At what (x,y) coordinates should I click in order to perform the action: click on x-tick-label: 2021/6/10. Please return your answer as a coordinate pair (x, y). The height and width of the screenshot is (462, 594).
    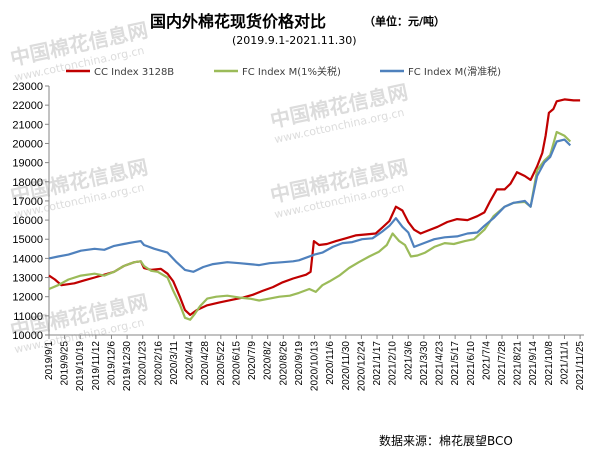
    Looking at the image, I should click on (471, 363).